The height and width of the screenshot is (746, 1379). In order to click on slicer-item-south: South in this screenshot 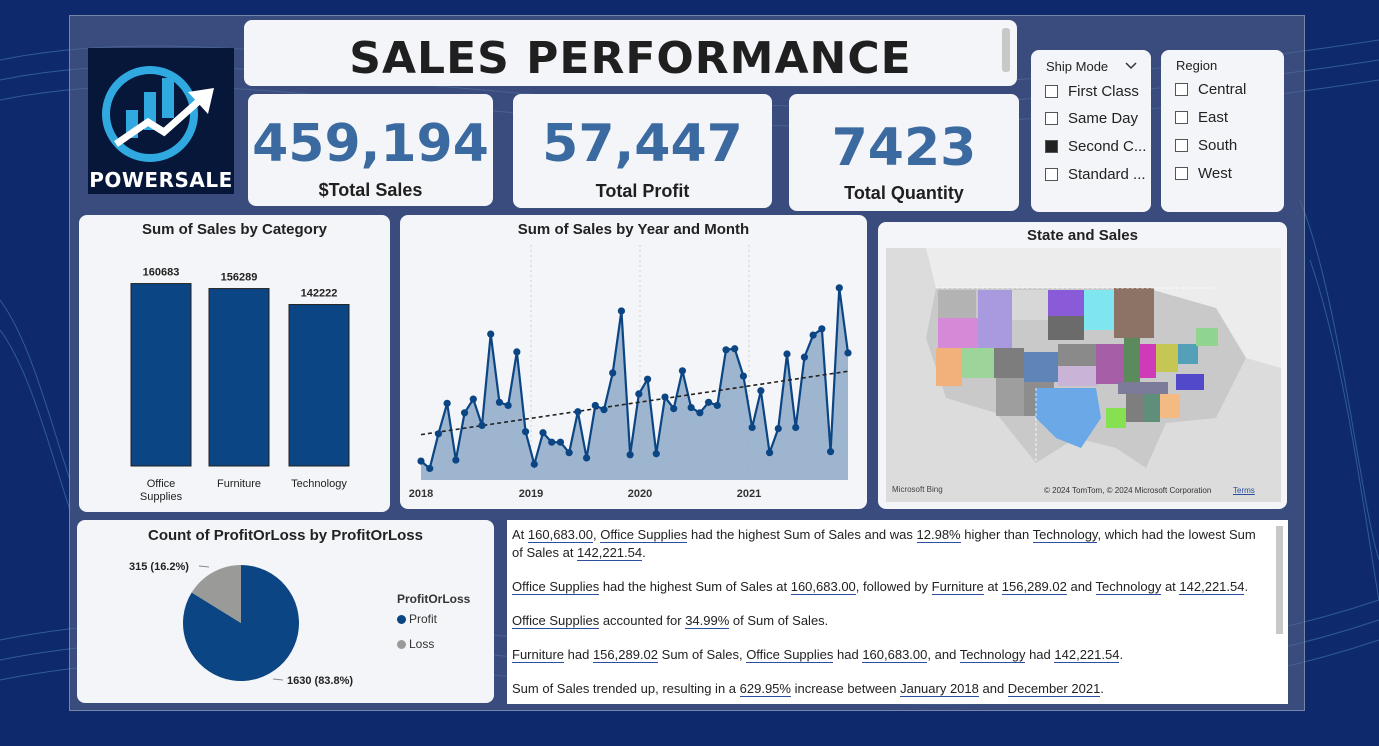, I will do `click(1206, 145)`.